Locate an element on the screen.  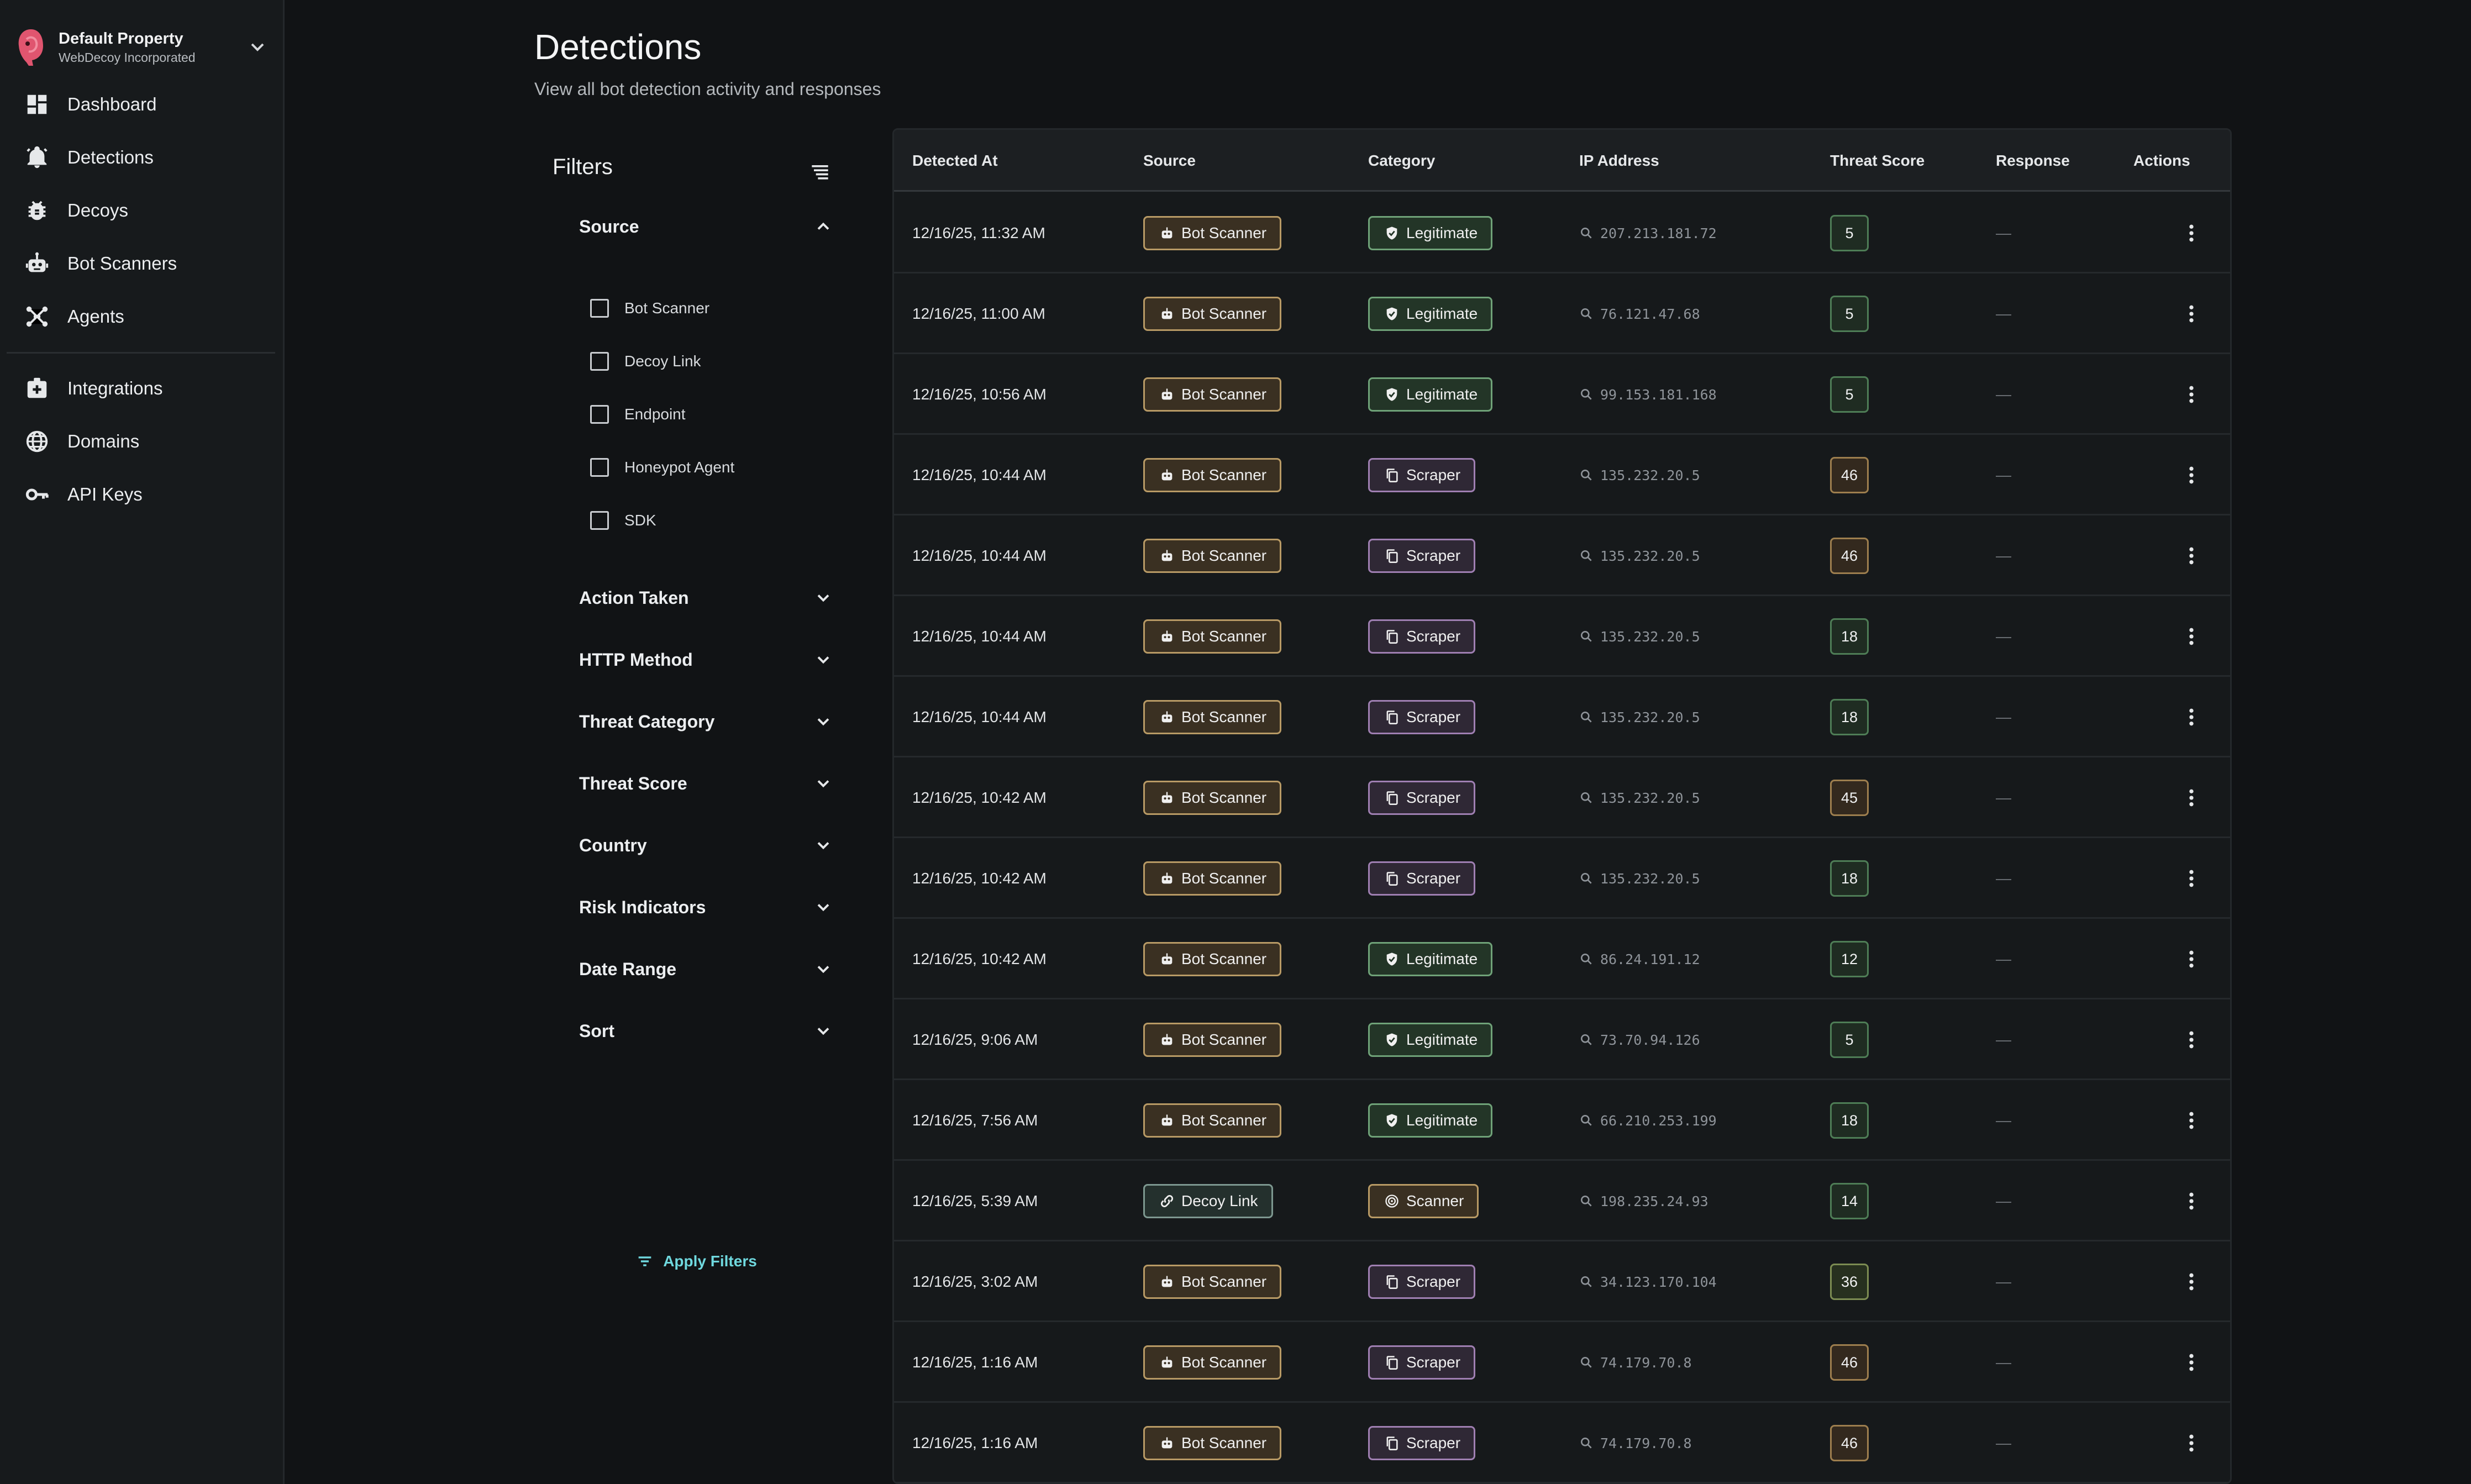
nav-item-agents: Agents is located at coordinates (142, 316).